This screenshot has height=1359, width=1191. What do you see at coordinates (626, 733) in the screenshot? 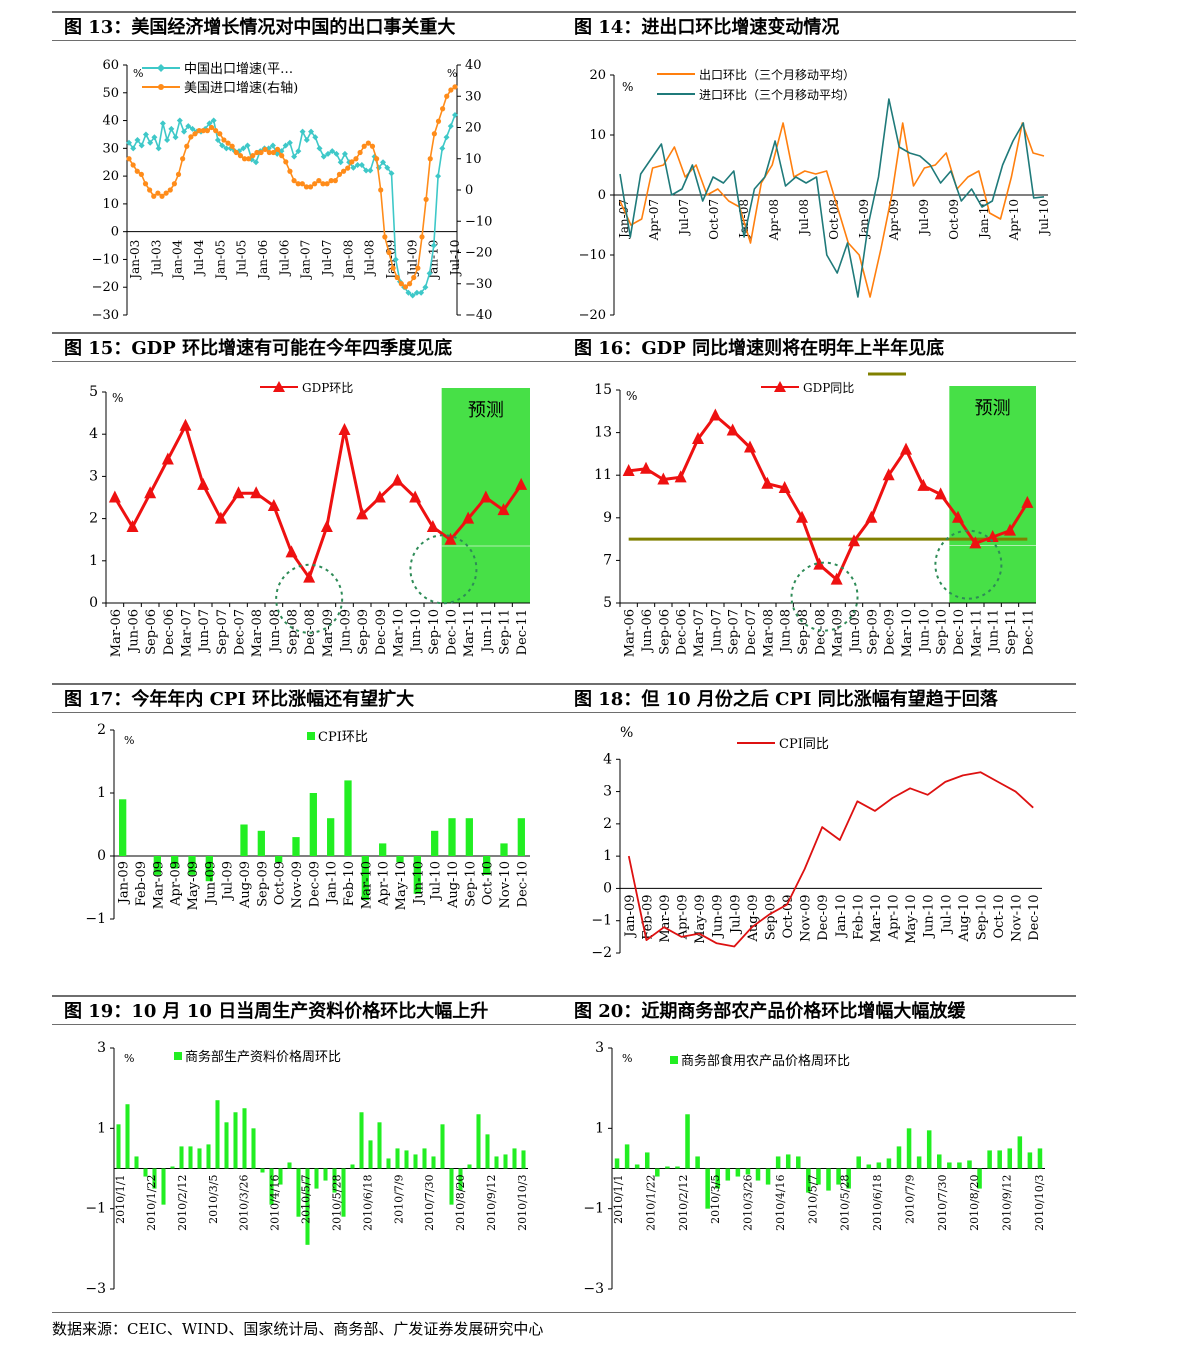
I see `fig18-unit: %` at bounding box center [626, 733].